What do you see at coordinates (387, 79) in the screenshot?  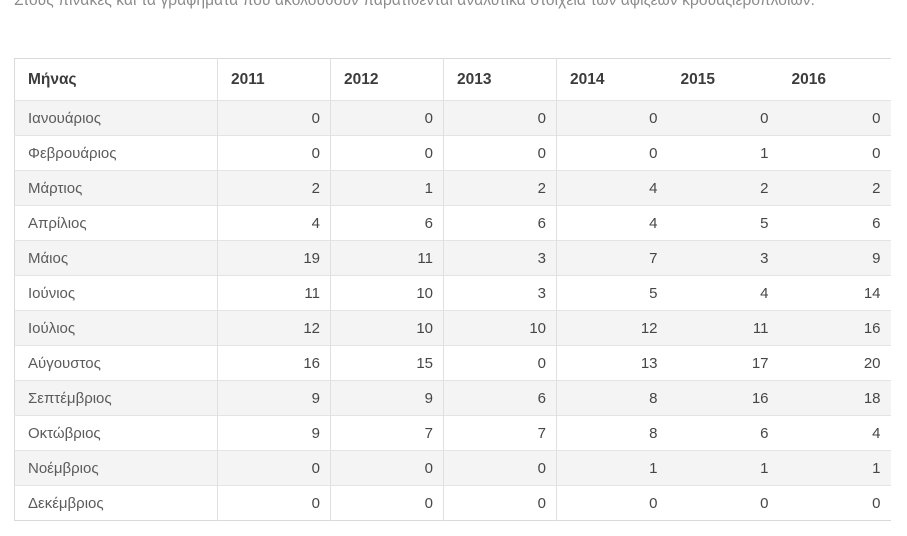 I see `column-header-2012: 2012` at bounding box center [387, 79].